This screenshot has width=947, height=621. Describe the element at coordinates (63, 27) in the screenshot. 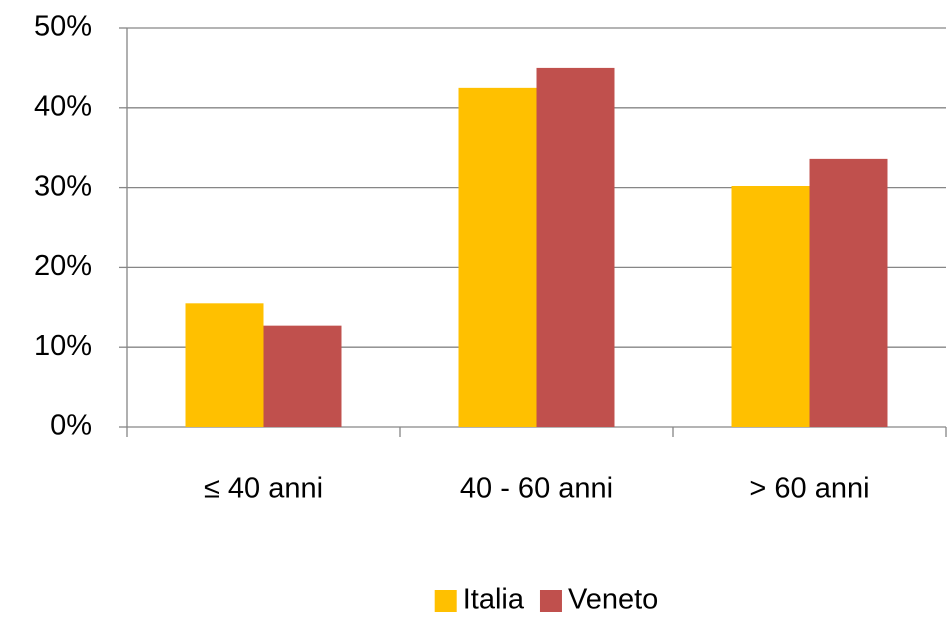

I see `y-tick-label: 50%` at that location.